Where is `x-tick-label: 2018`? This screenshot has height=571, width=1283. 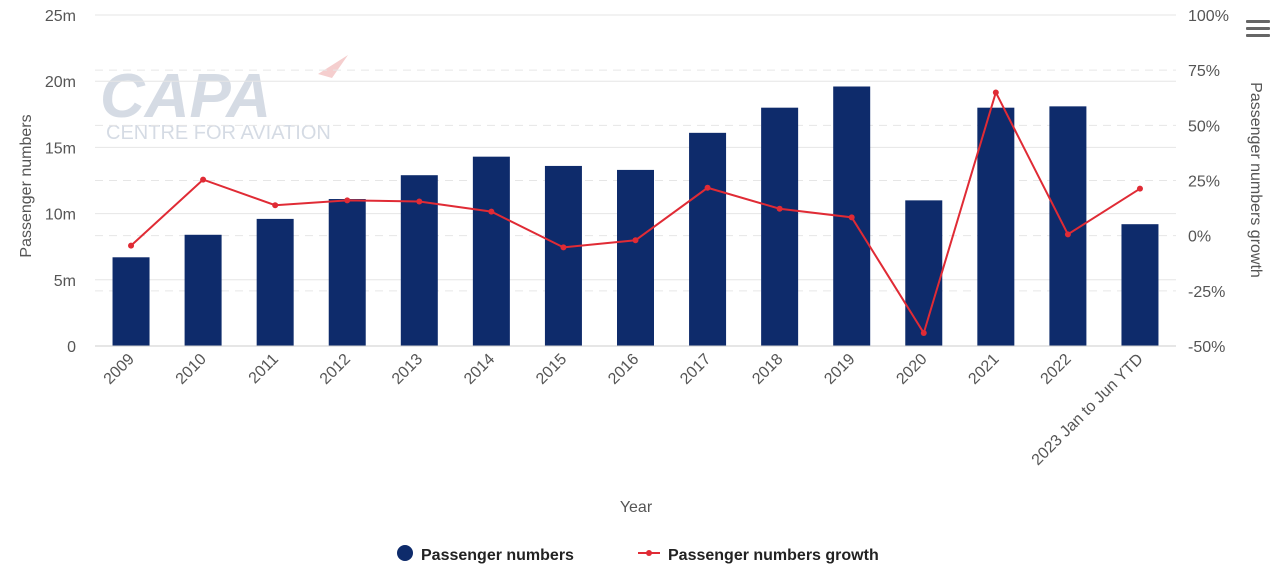
x-tick-label: 2018 is located at coordinates (767, 369).